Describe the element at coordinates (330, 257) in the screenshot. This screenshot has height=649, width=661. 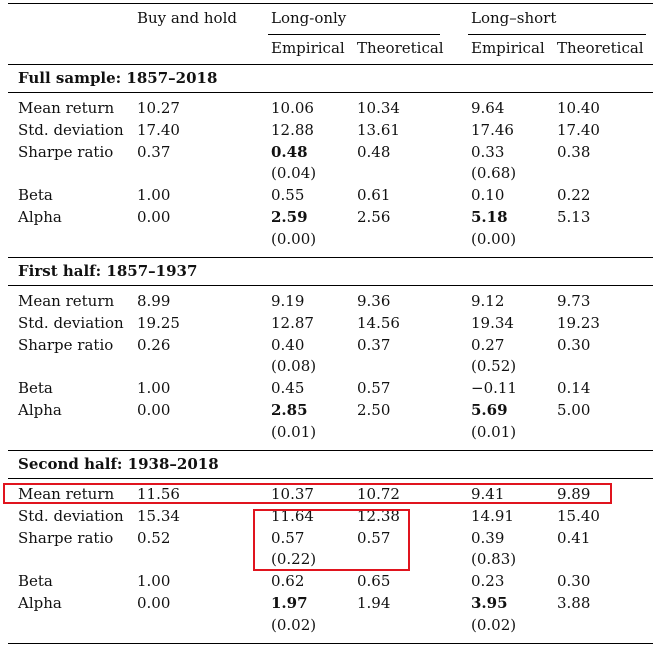
I see `section-2-rule` at that location.